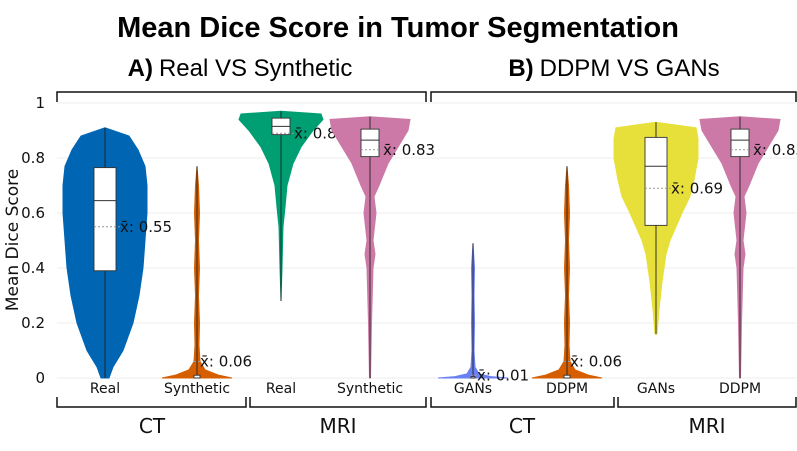  Describe the element at coordinates (630, 68) in the screenshot. I see `panel-b-label: DDPM VS GANs` at that location.